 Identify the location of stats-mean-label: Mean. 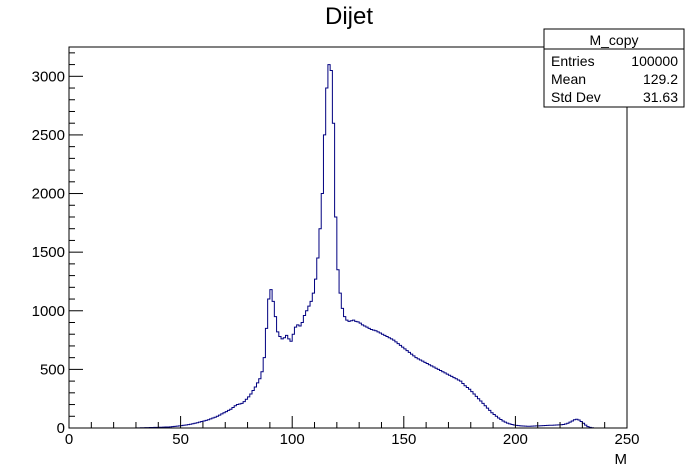
(568, 79).